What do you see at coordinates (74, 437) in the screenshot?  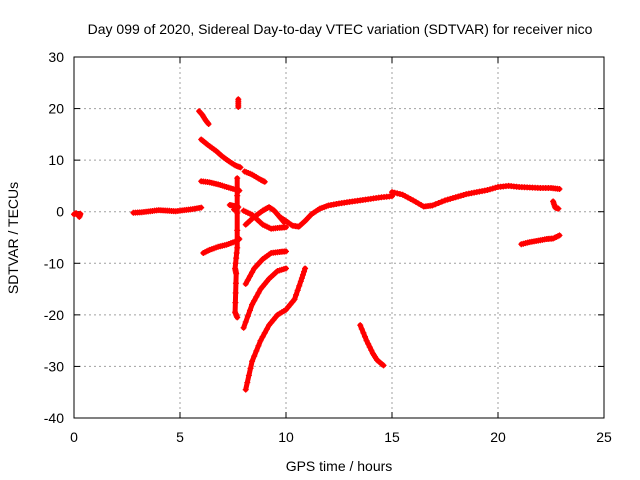 I see `x-tick-label: 0` at bounding box center [74, 437].